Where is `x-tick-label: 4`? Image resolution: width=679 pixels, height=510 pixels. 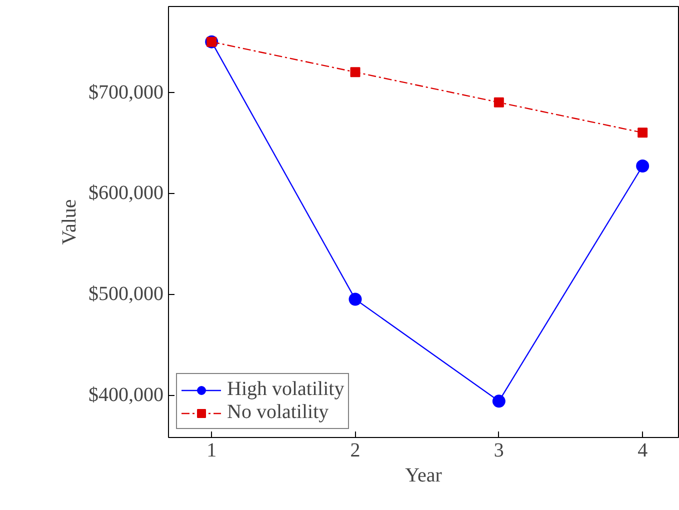
x-tick-label: 4 is located at coordinates (643, 451).